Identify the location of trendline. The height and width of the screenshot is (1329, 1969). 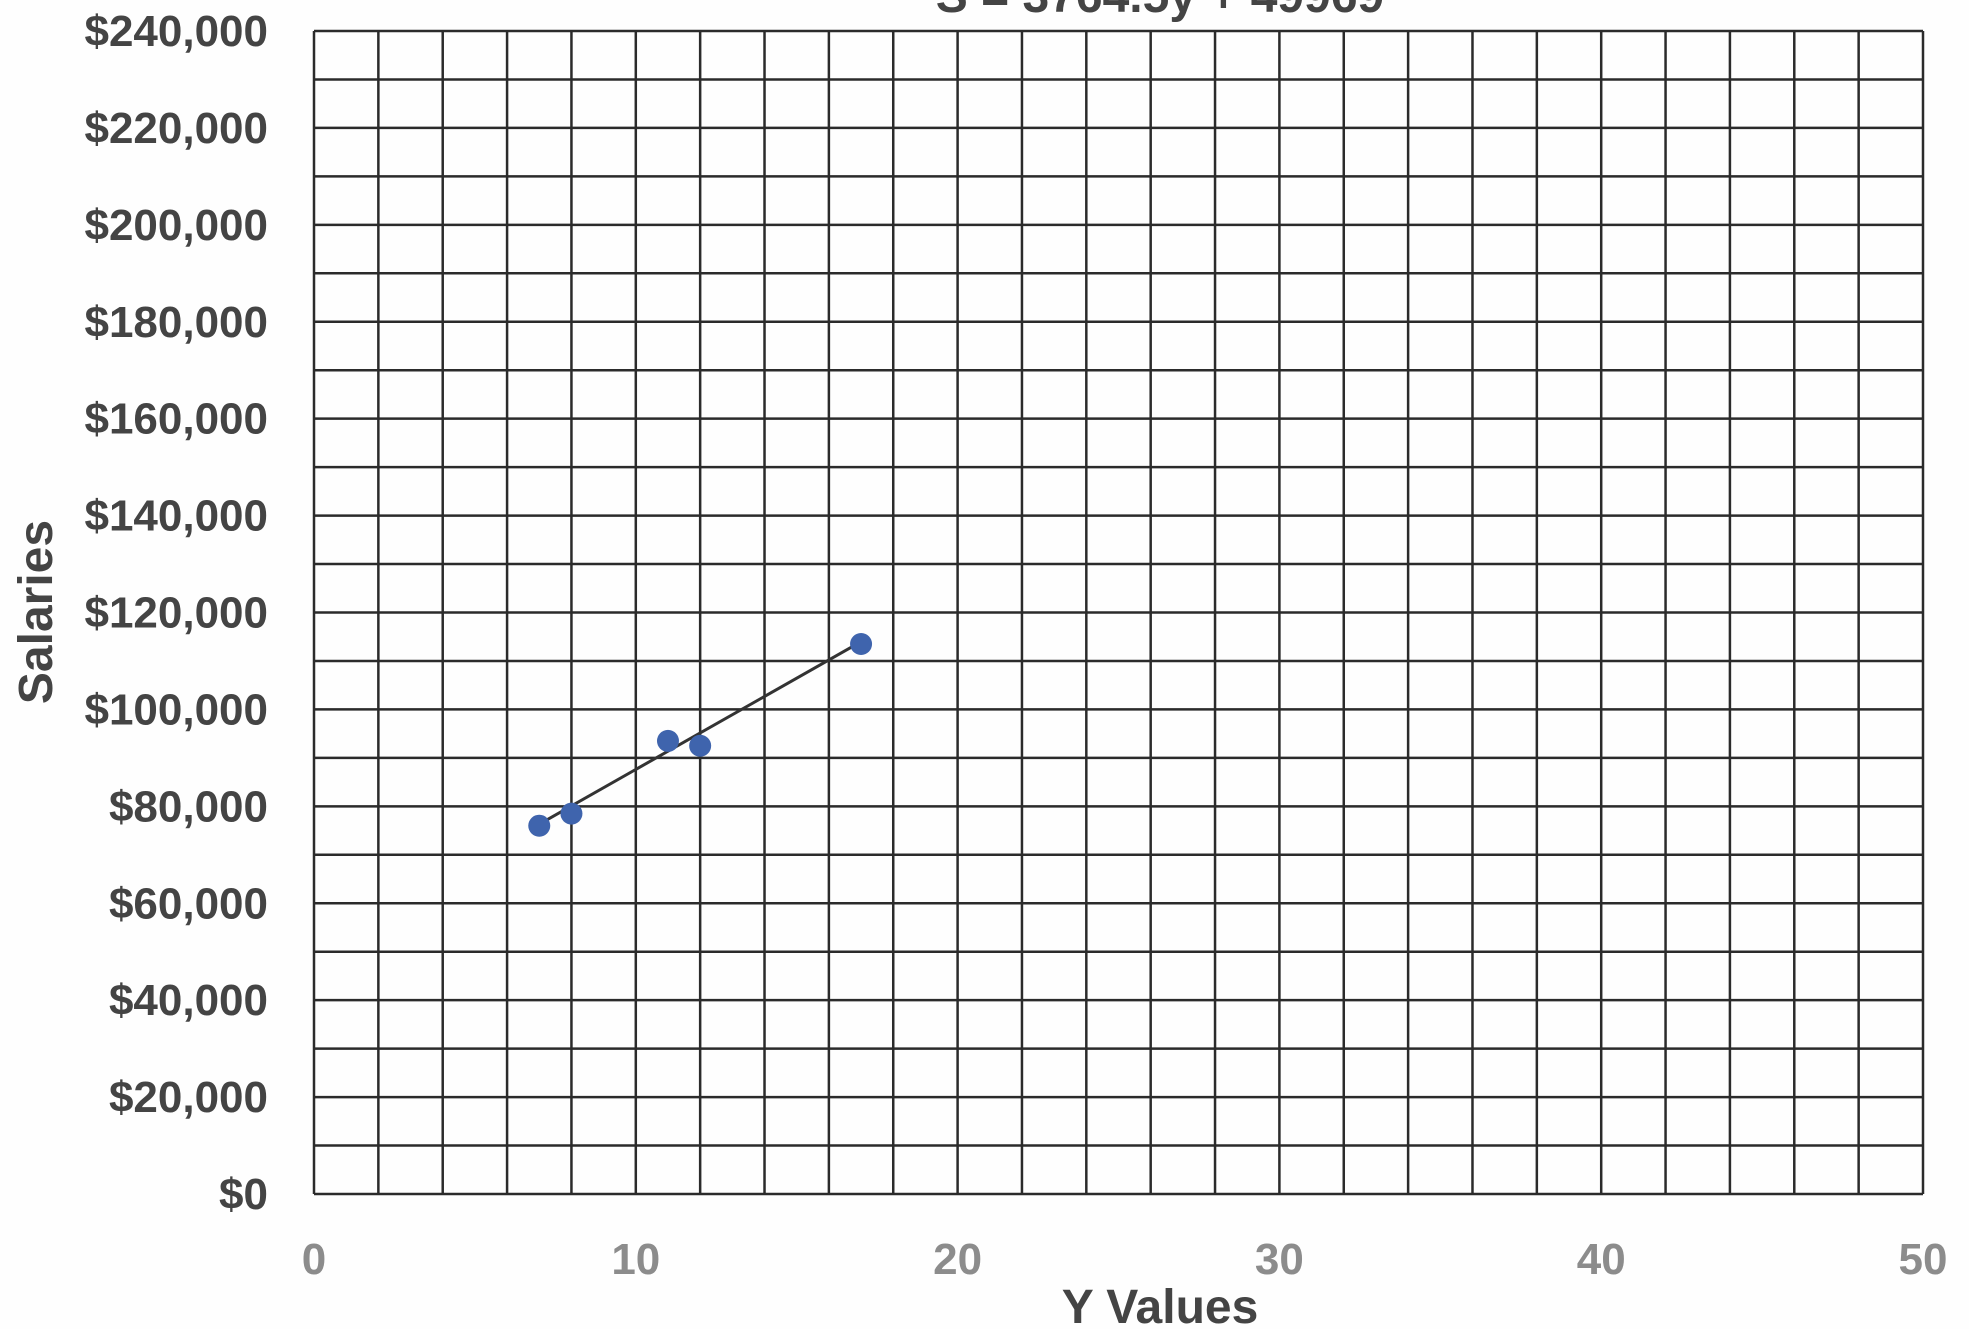
(700, 733).